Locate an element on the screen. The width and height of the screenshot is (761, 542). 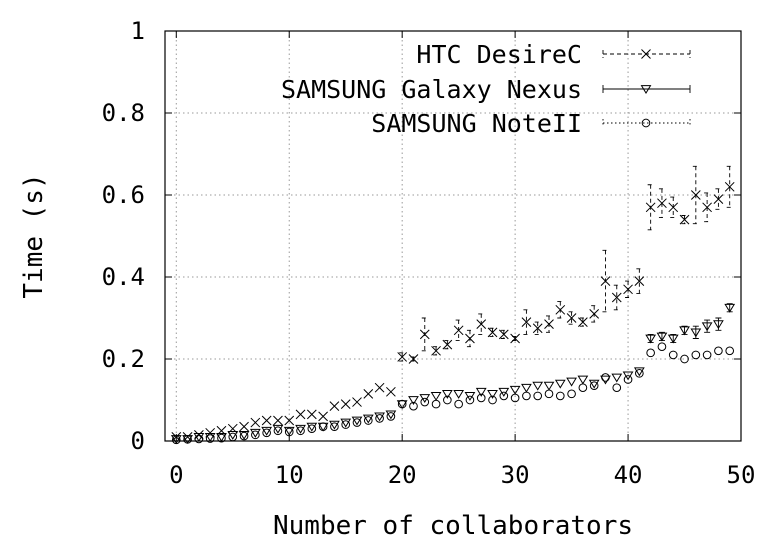
y-tick-label: 0 is located at coordinates (138, 441).